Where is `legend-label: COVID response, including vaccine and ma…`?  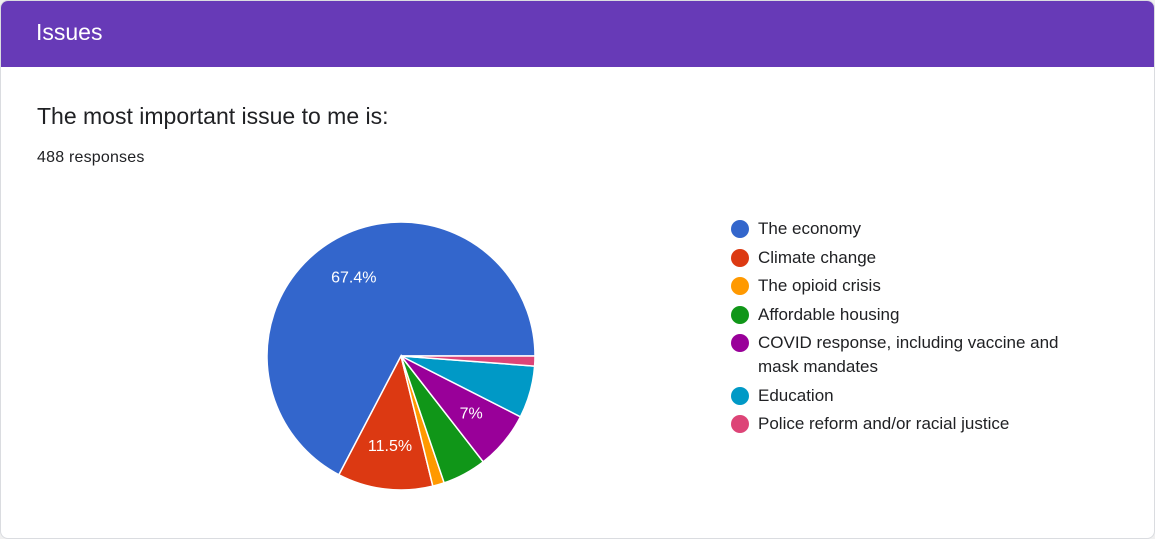 legend-label: COVID response, including vaccine and ma… is located at coordinates (908, 354).